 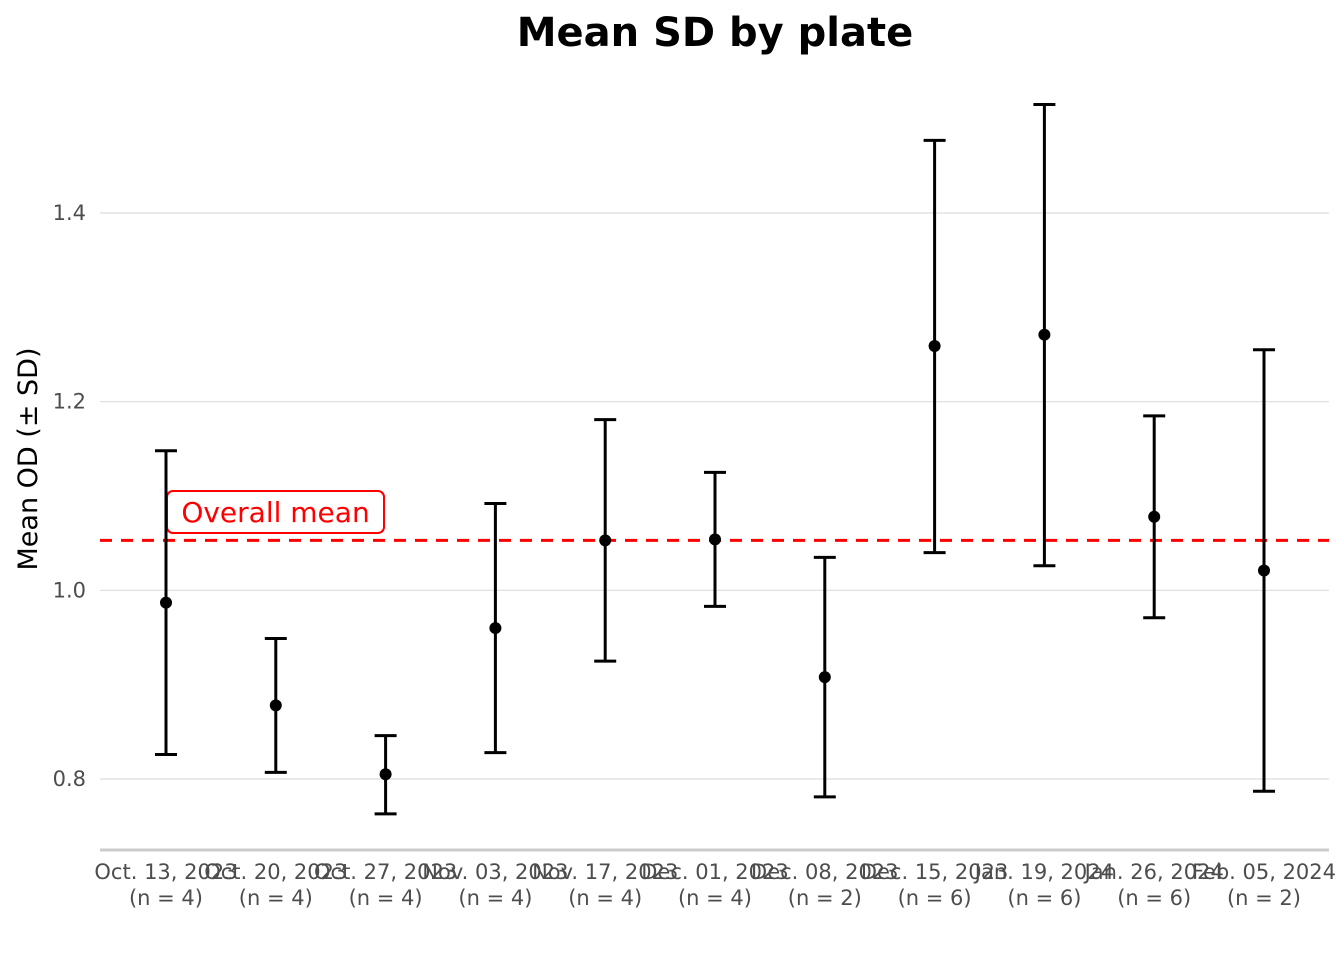 I want to click on x-tick-date: Dec. 08, 2023, so click(x=825, y=872).